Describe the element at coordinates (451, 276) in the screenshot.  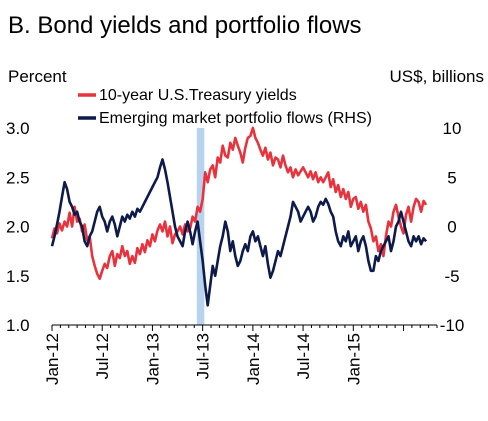
I see `right-tick-label: -5` at that location.